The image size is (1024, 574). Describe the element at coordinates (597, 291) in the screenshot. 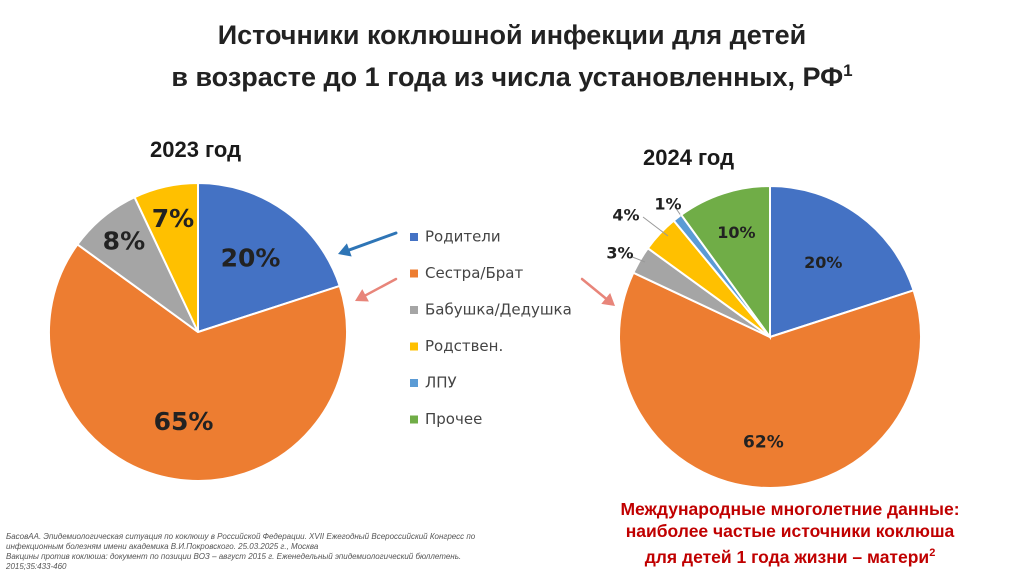

I see `arrow-to-2024-siblings` at that location.